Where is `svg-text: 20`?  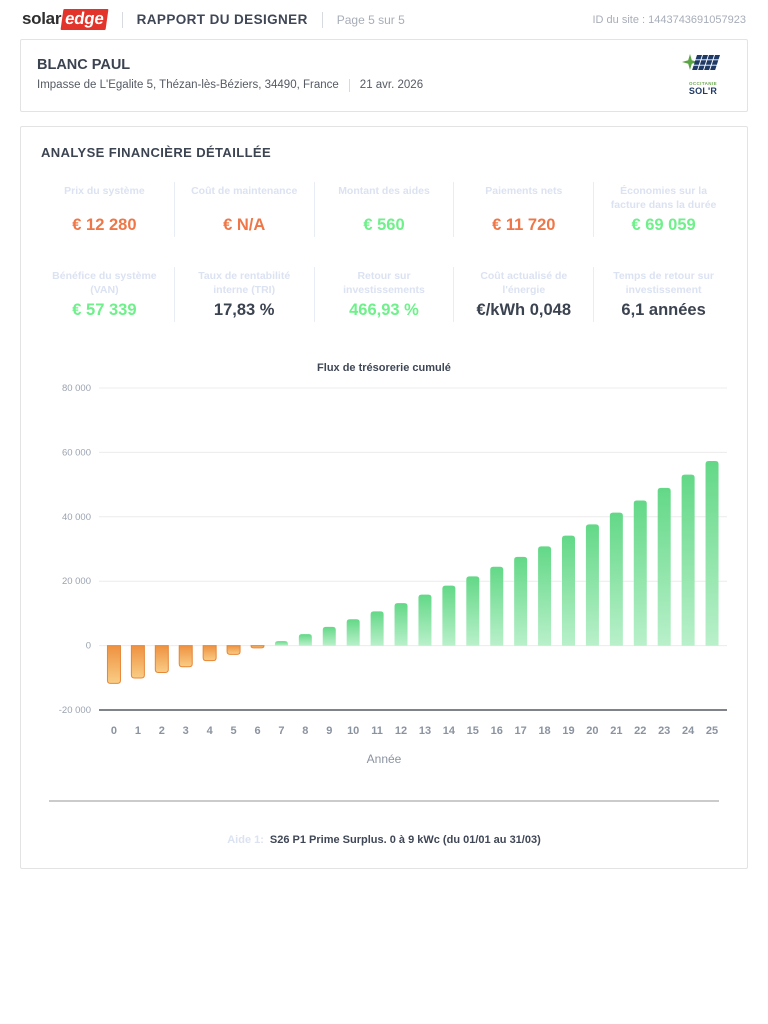 svg-text: 20 is located at coordinates (592, 731).